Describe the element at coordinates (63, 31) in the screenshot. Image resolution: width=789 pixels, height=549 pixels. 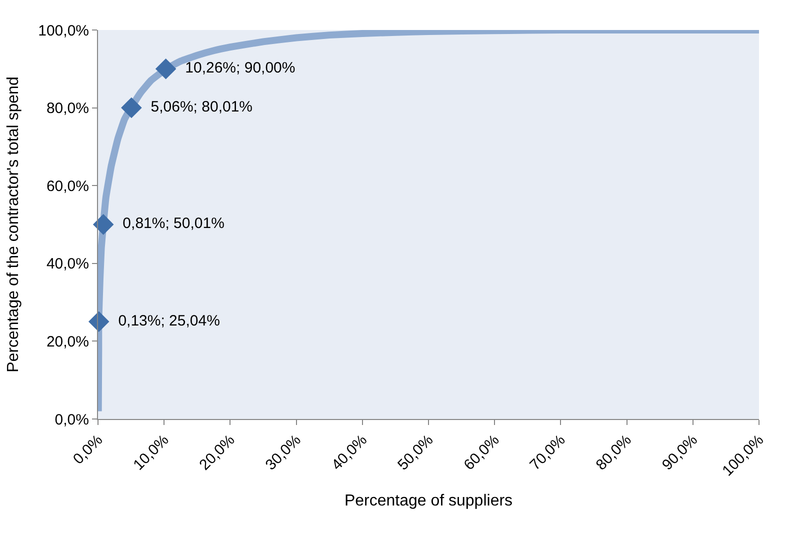
I see `y-tick-label: 100,0%` at that location.